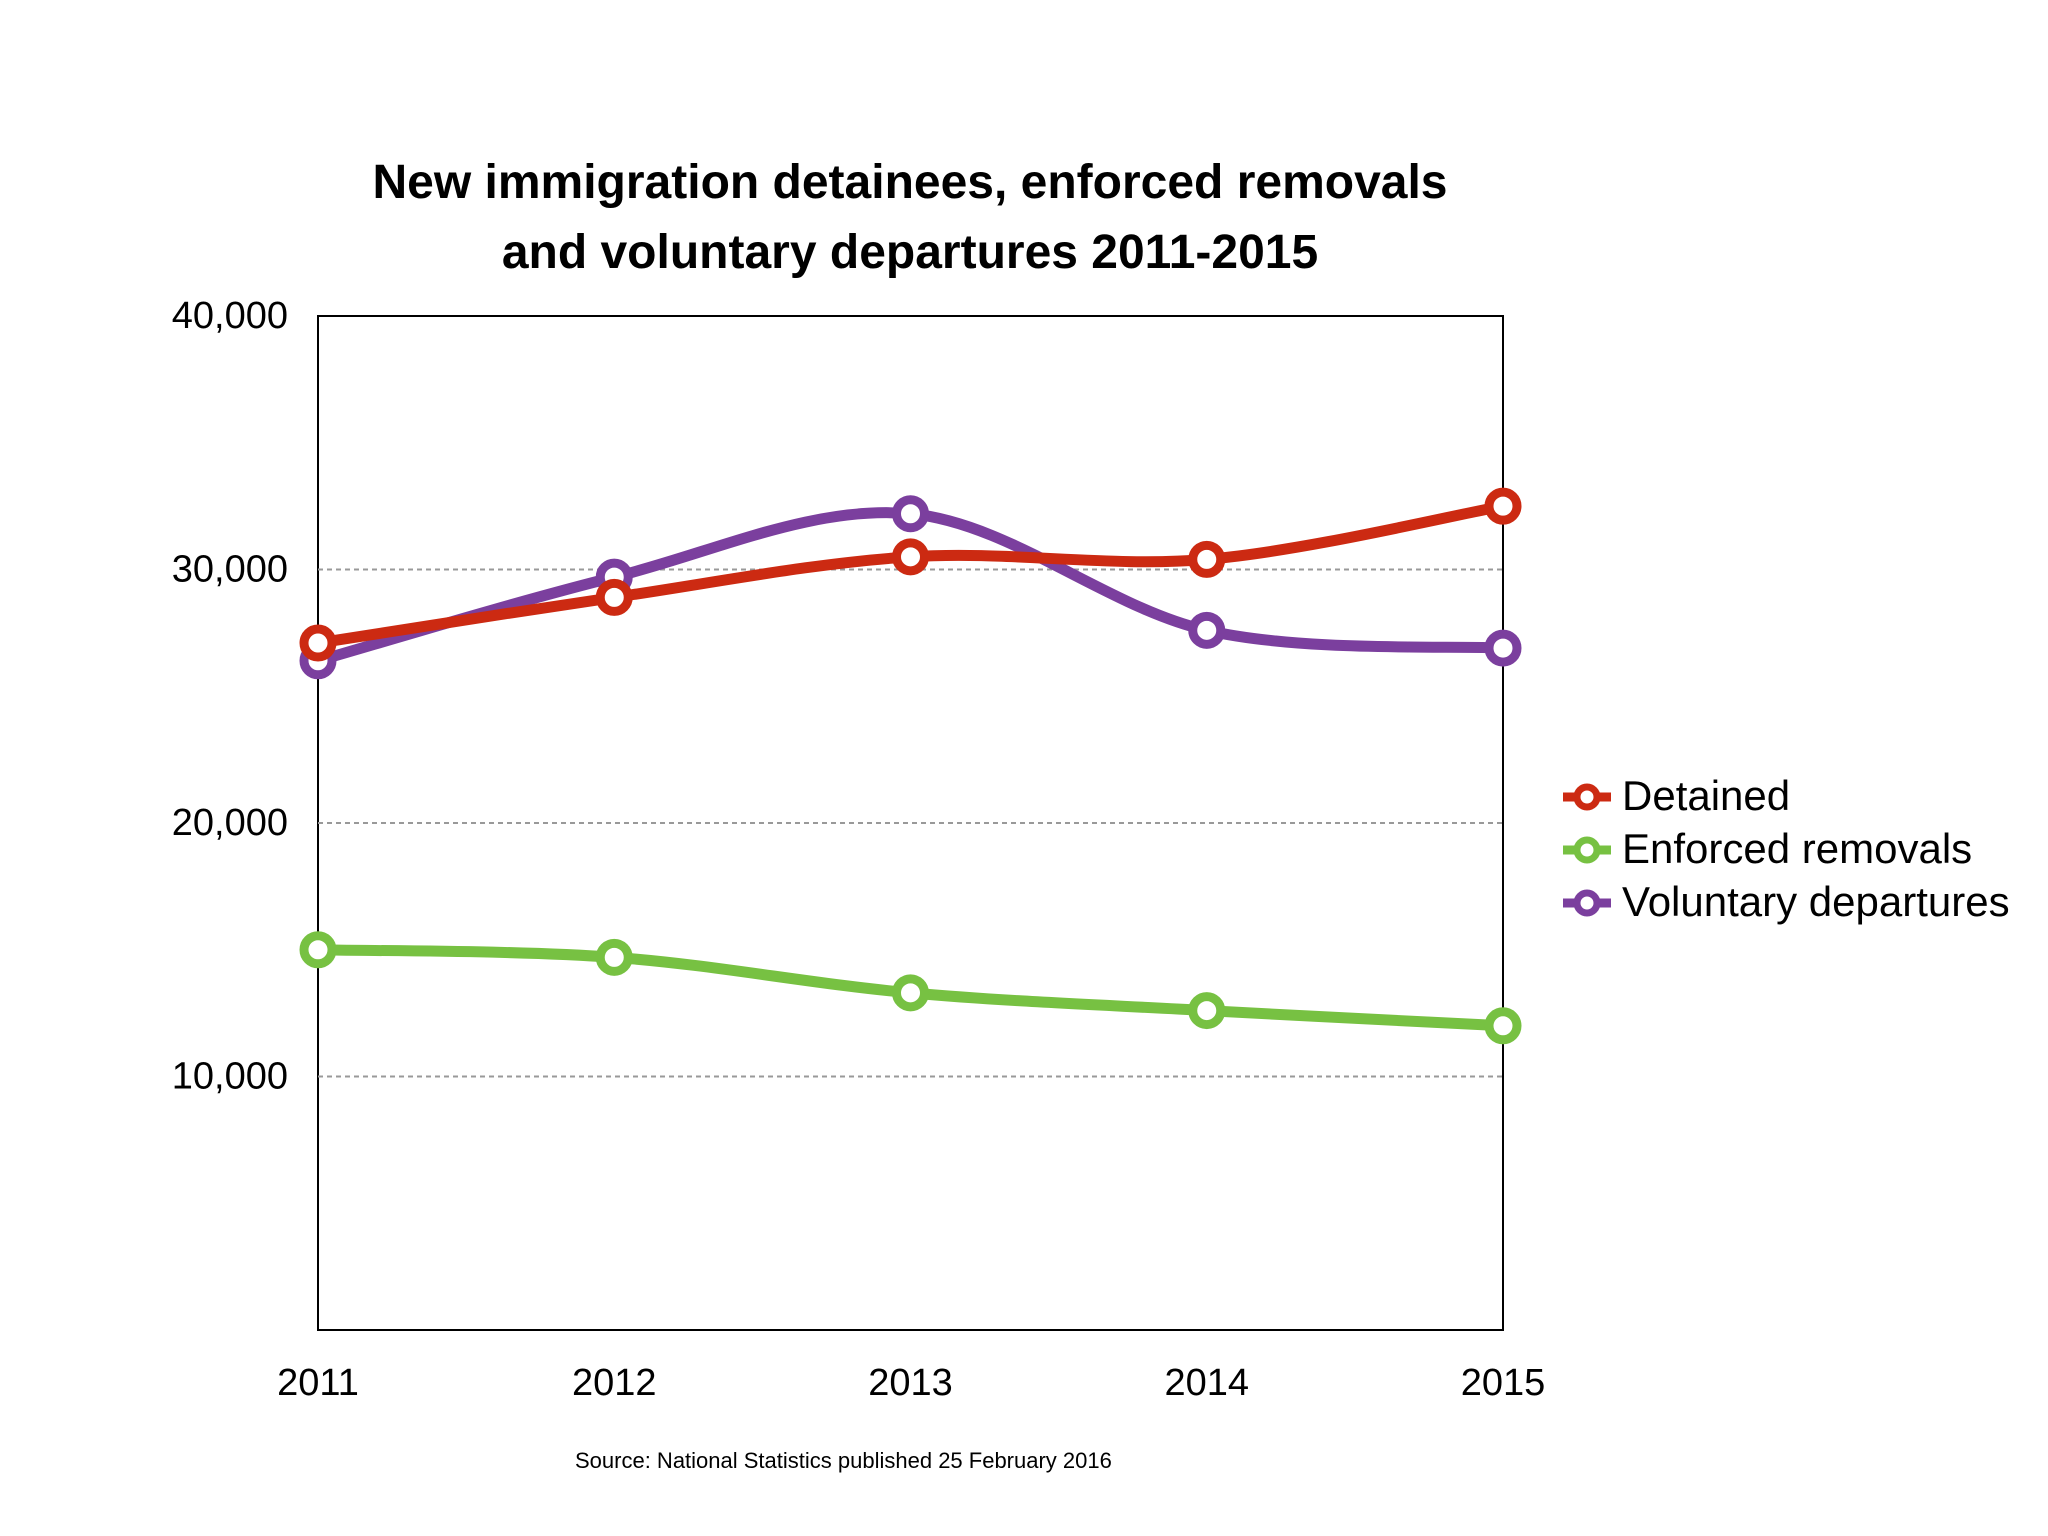 This screenshot has height=1536, width=2048. I want to click on x-tick-label: 2013, so click(910, 1383).